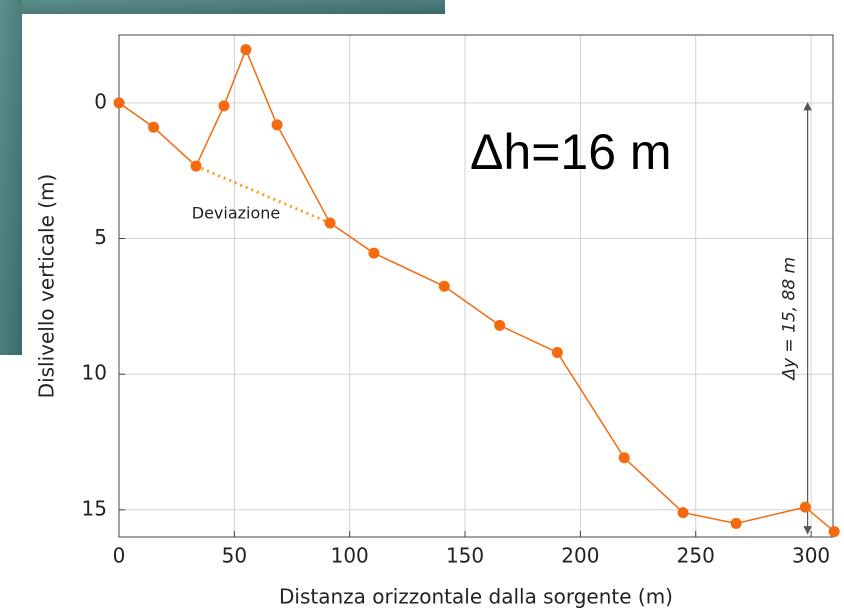 The width and height of the screenshot is (844, 616). Describe the element at coordinates (476, 597) in the screenshot. I see `x-axis-label: Distanza orizzontale dalla sorgente (m)` at that location.